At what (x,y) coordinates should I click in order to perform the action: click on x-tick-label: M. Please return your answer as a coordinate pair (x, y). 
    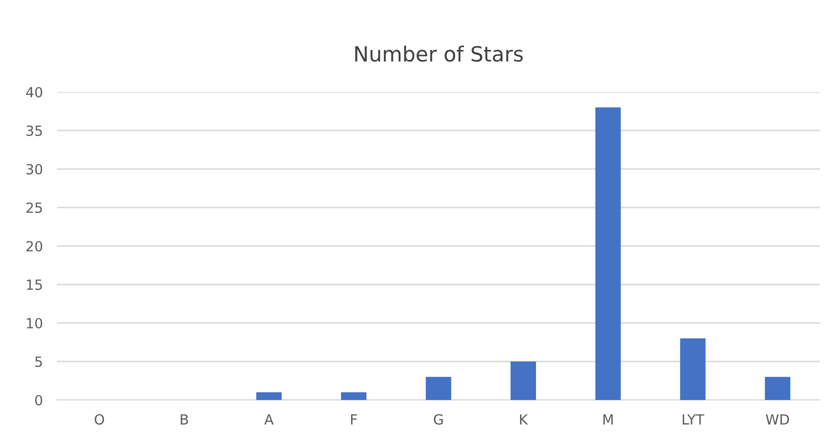
    Looking at the image, I should click on (608, 419).